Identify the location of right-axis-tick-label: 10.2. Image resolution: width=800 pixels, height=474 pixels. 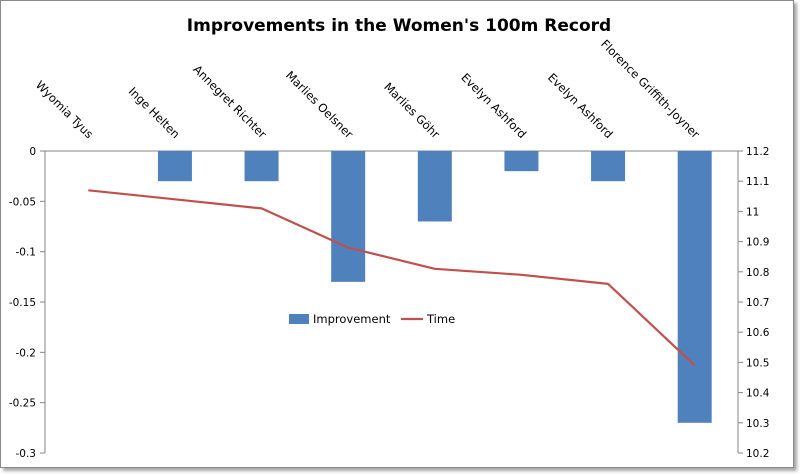
(757, 454).